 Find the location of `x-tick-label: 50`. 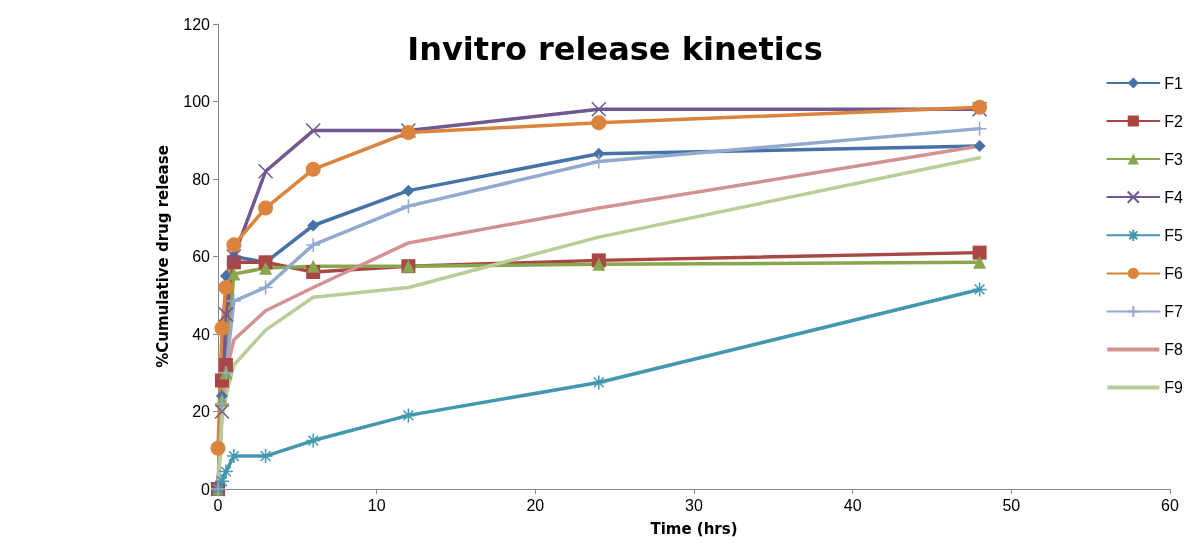

x-tick-label: 50 is located at coordinates (1011, 505).